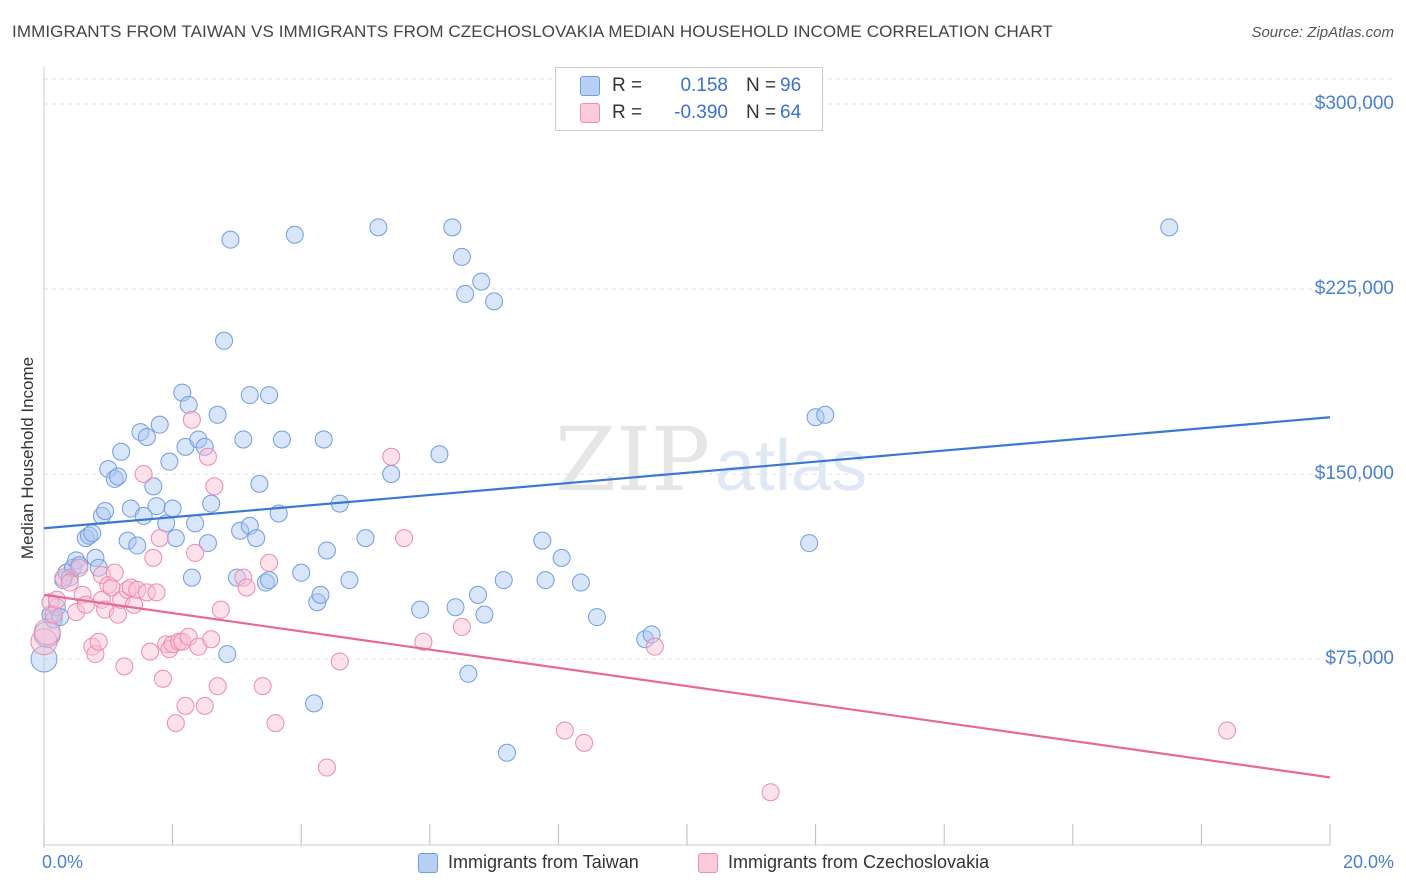  I want to click on trend-line-taiwan, so click(687, 473).